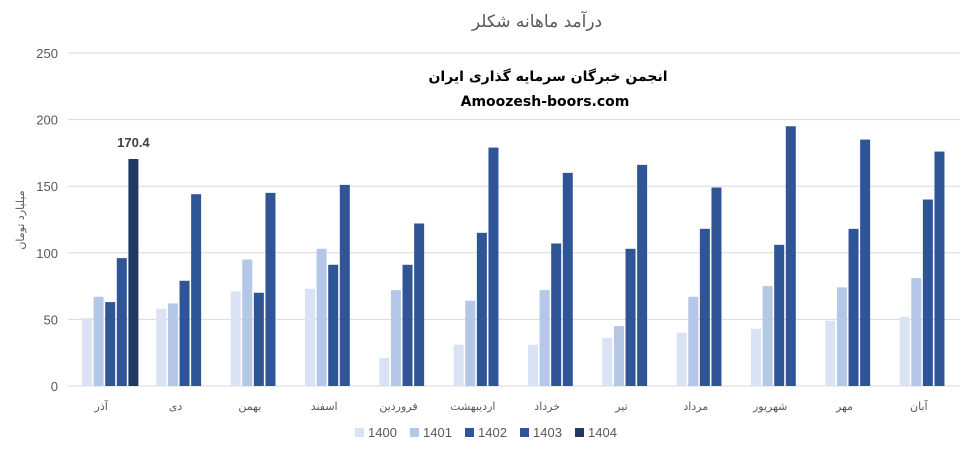  What do you see at coordinates (547, 432) in the screenshot?
I see `legend-label: 1403` at bounding box center [547, 432].